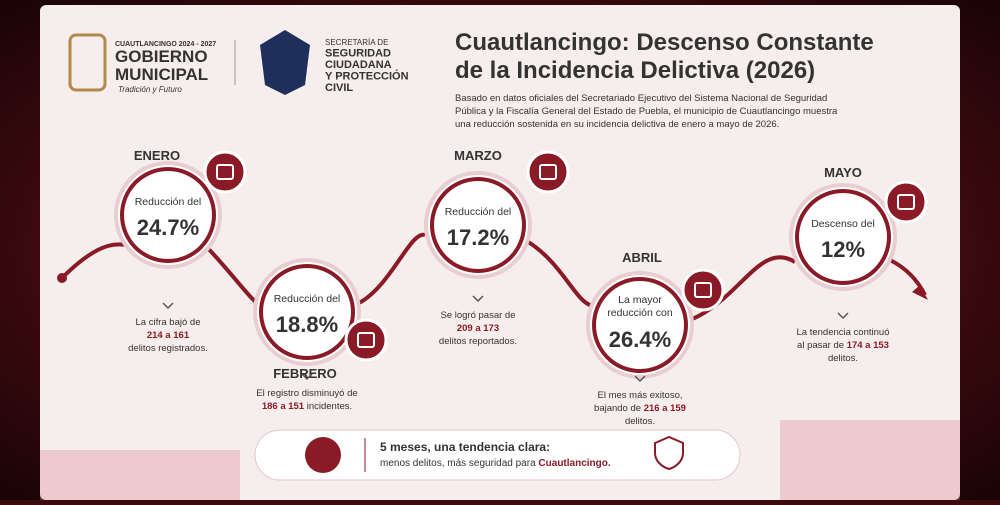  Describe the element at coordinates (619, 408) in the screenshot. I see `detail-text: bajando de` at that location.